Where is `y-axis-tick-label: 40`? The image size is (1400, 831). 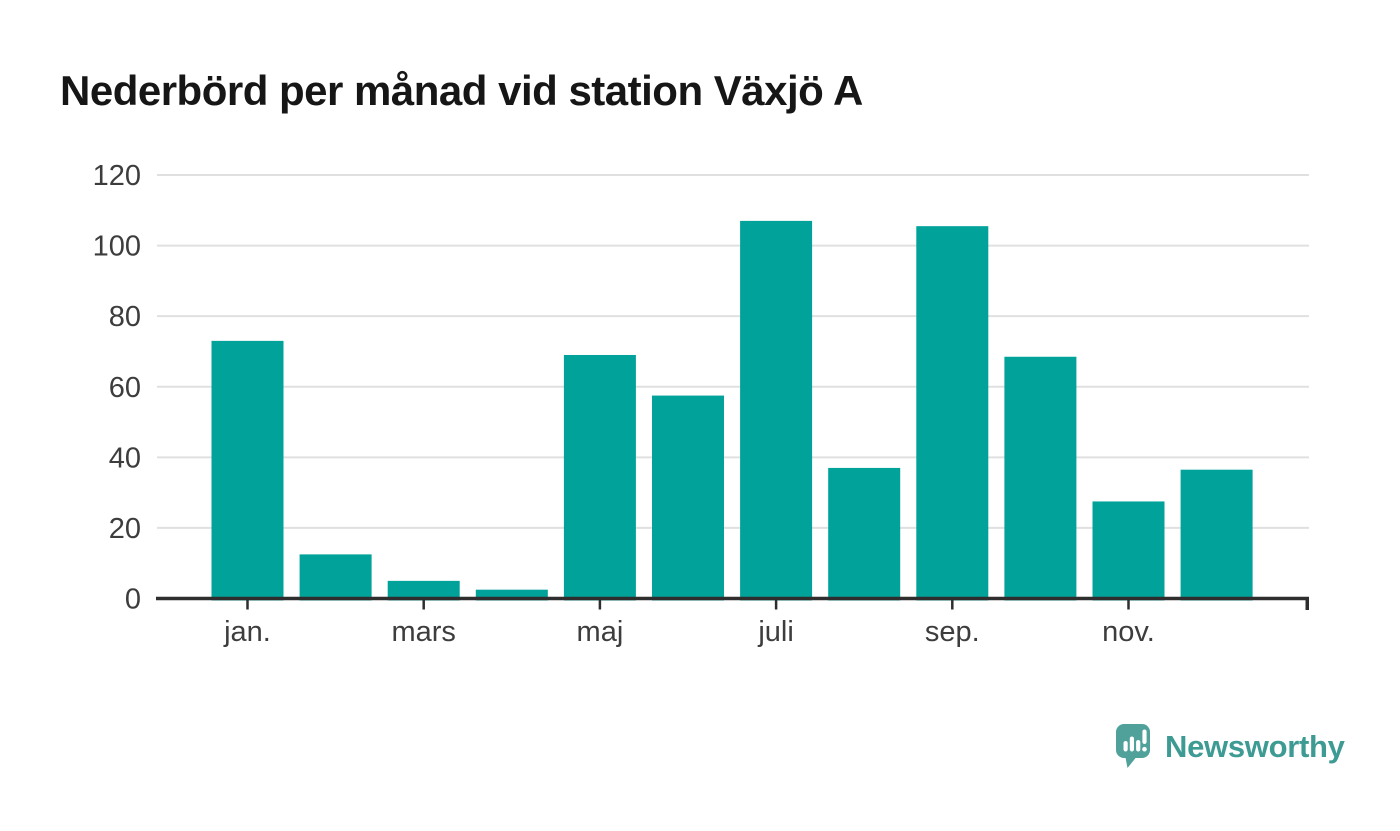 y-axis-tick-label: 40 is located at coordinates (125, 458).